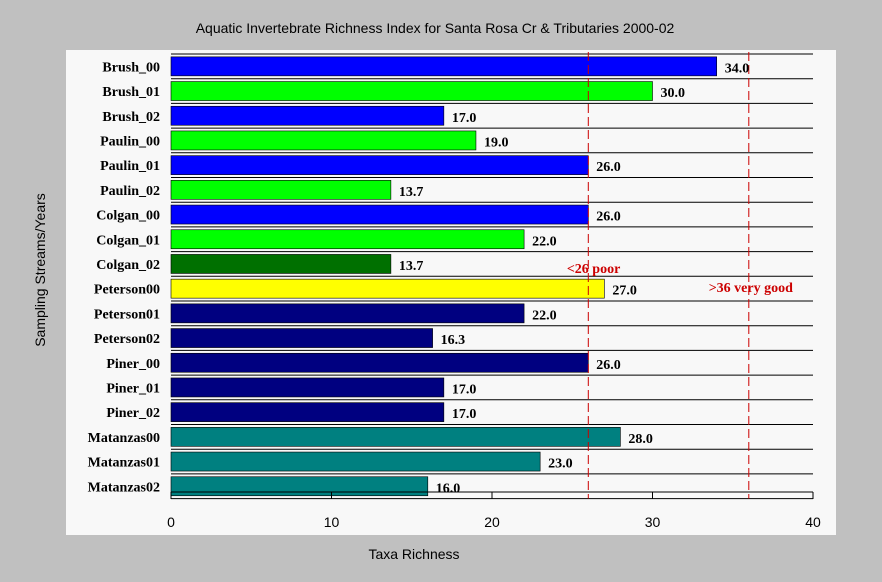 Image resolution: width=882 pixels, height=582 pixels. I want to click on reference-line-label: <26 poor, so click(593, 269).